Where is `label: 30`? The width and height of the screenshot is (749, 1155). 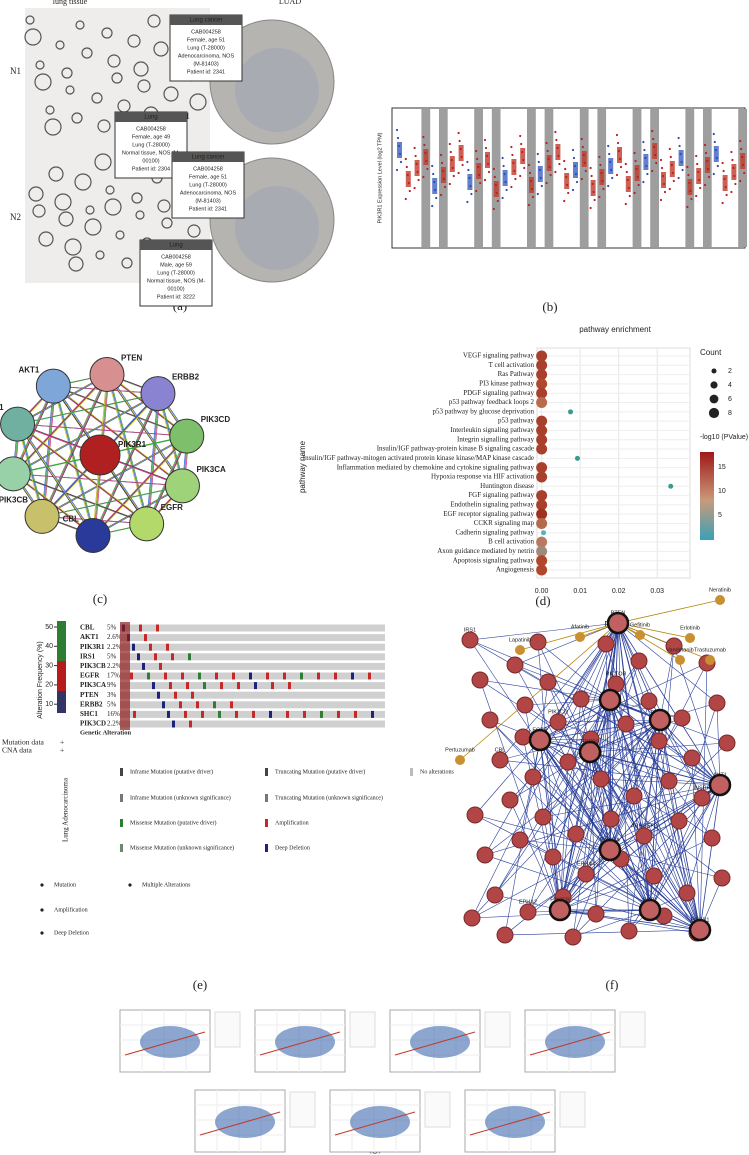
label: 30 is located at coordinates (49, 665).